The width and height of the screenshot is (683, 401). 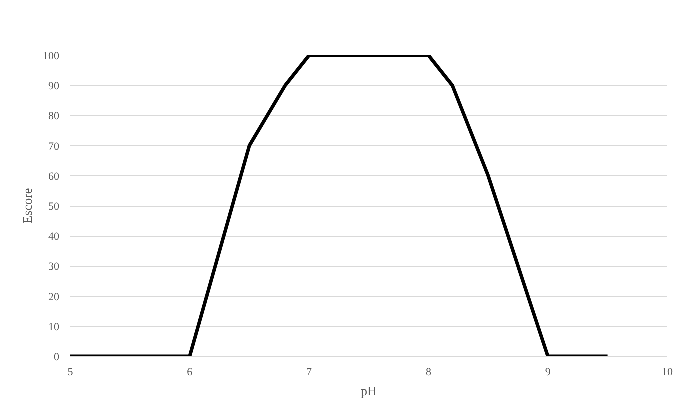 What do you see at coordinates (54, 146) in the screenshot?
I see `y-tick-label: 70` at bounding box center [54, 146].